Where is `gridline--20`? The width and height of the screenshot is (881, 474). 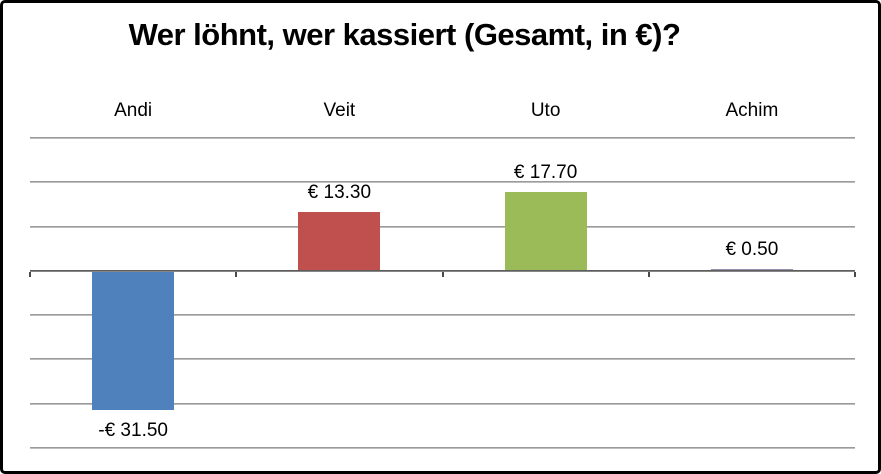
gridline--20 is located at coordinates (442, 359).